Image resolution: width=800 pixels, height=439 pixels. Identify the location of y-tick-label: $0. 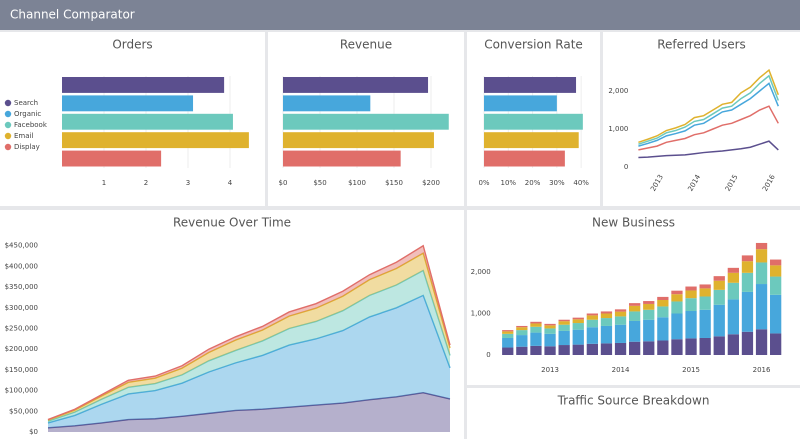
(33, 432).